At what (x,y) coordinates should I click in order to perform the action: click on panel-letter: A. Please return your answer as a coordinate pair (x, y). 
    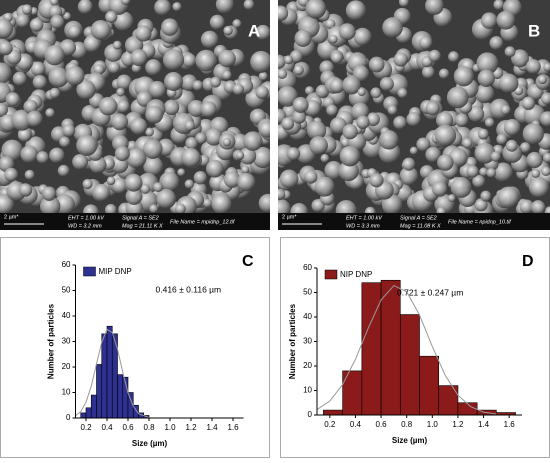
    Looking at the image, I should click on (254, 30).